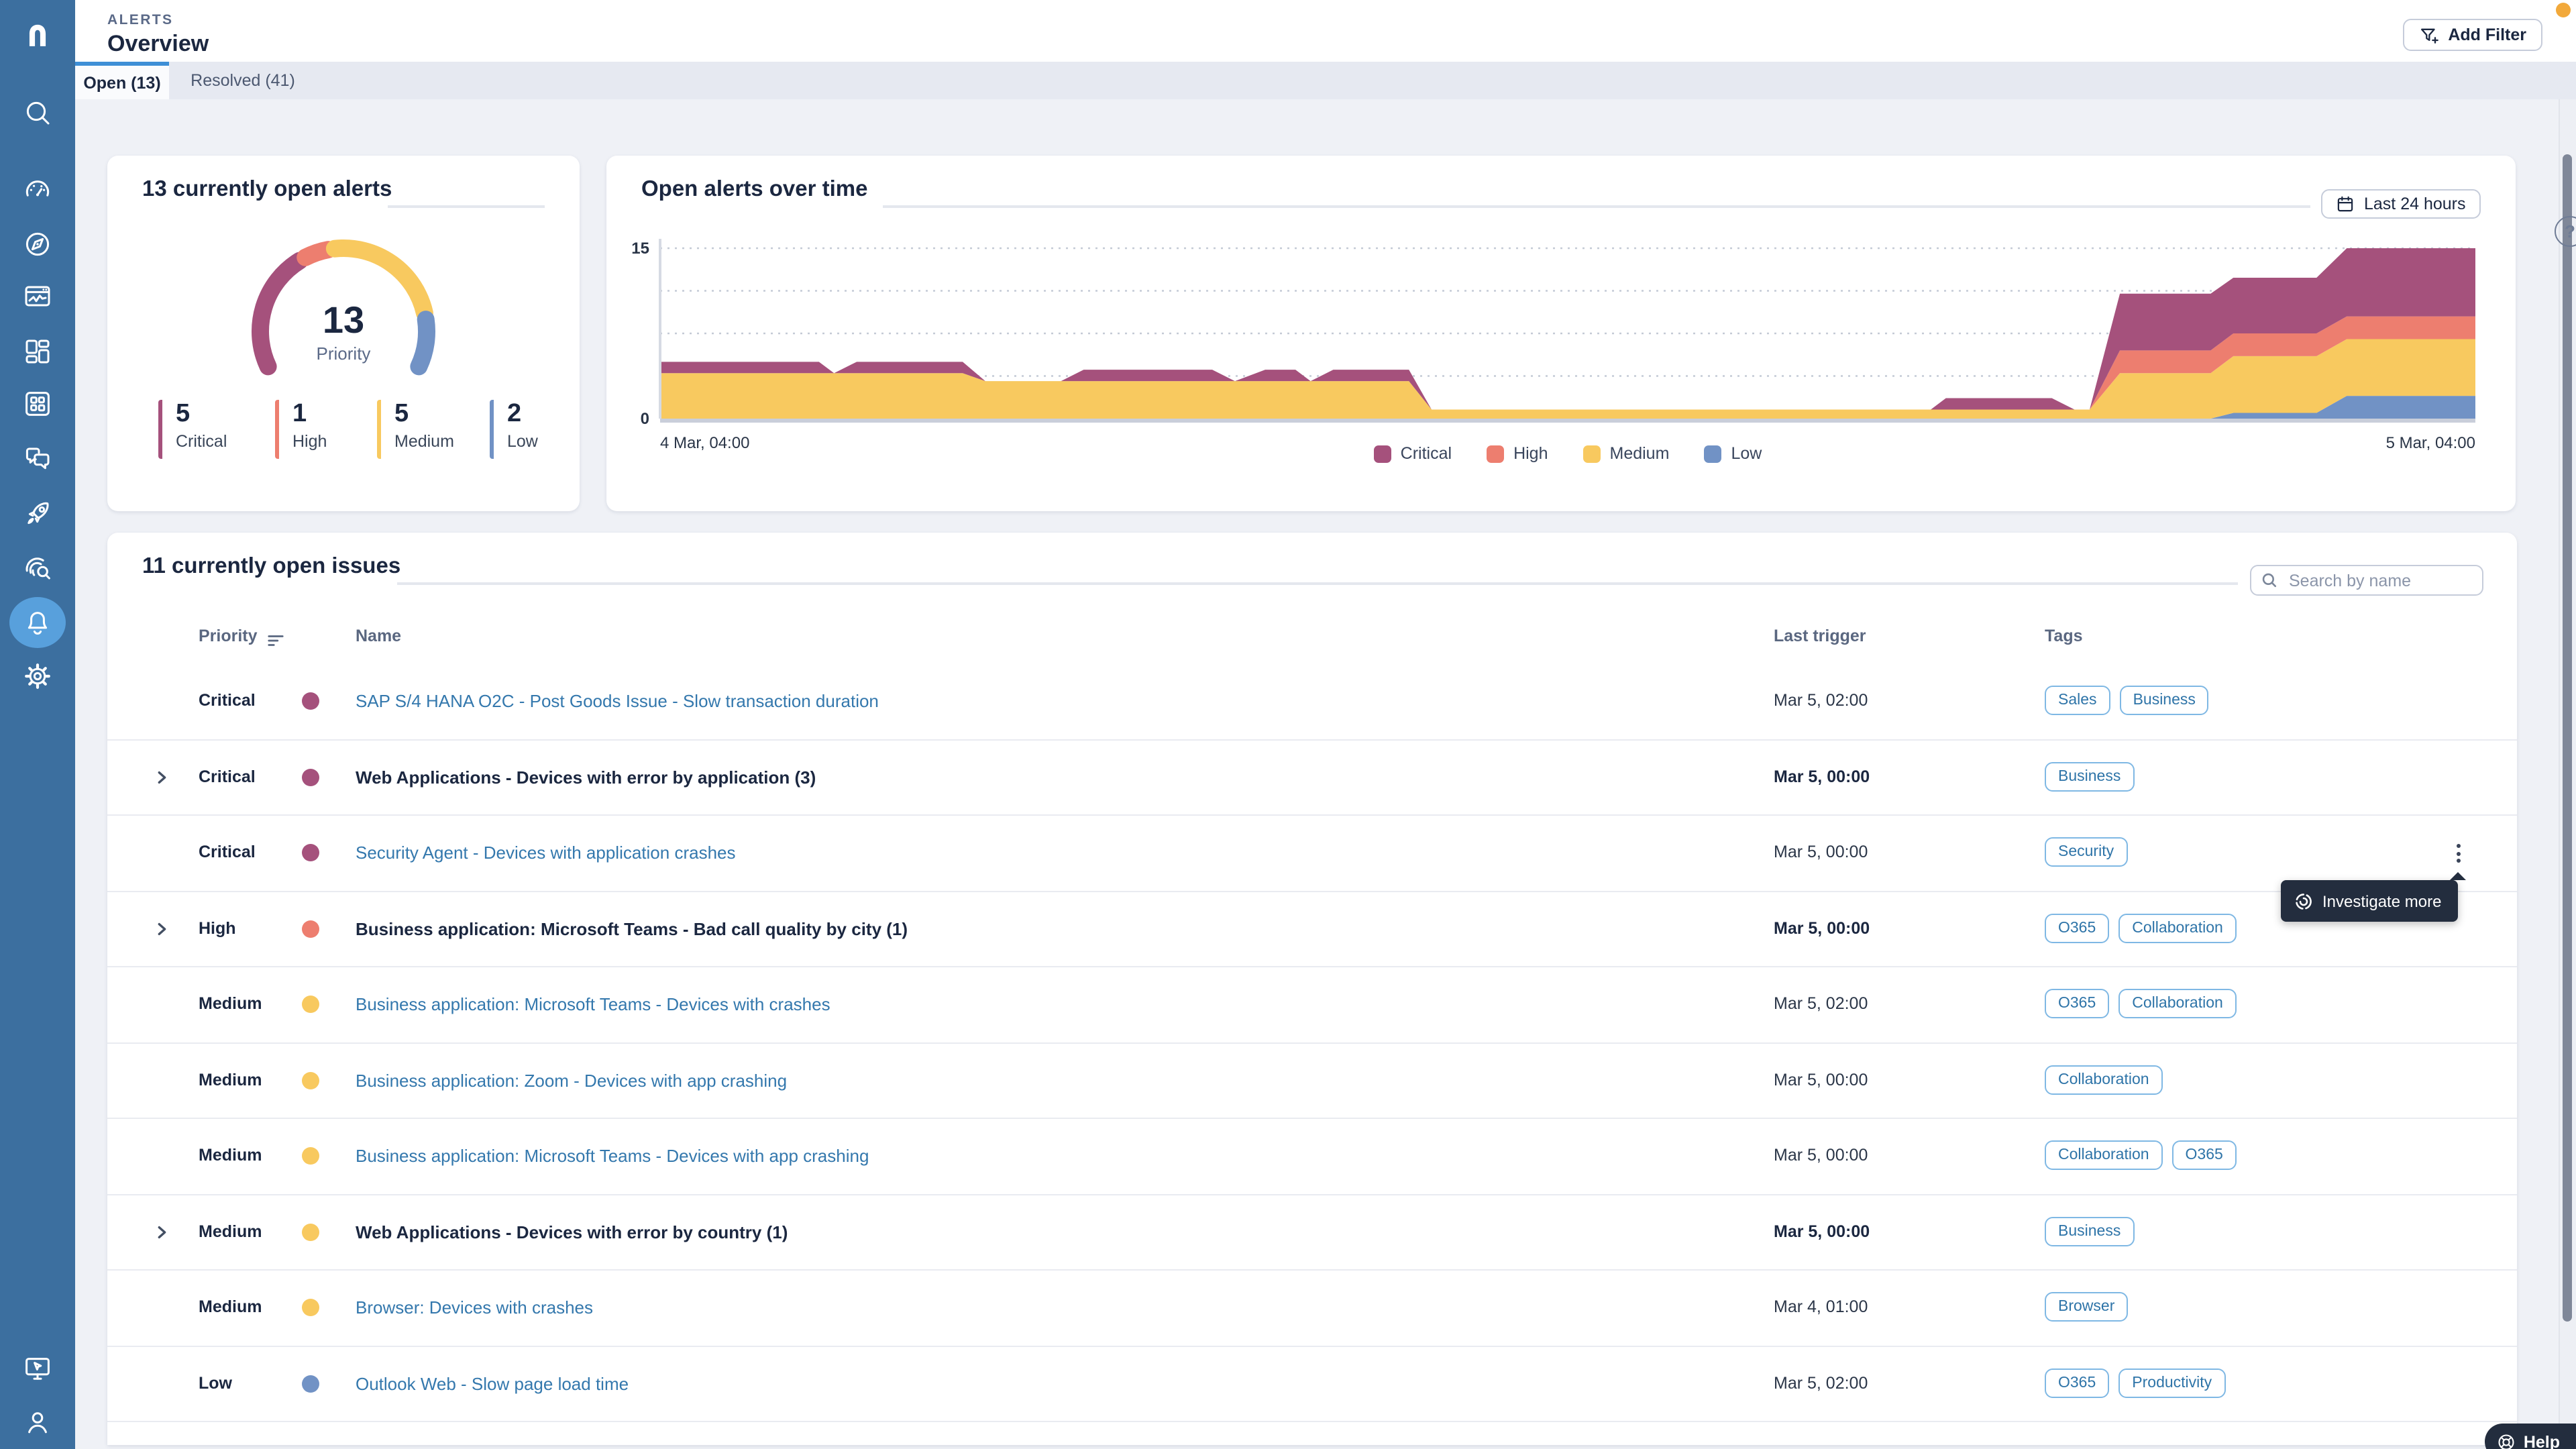 This screenshot has width=2576, height=1449. I want to click on issue-name-link: Outlook Web - Slow page load time, so click(492, 1383).